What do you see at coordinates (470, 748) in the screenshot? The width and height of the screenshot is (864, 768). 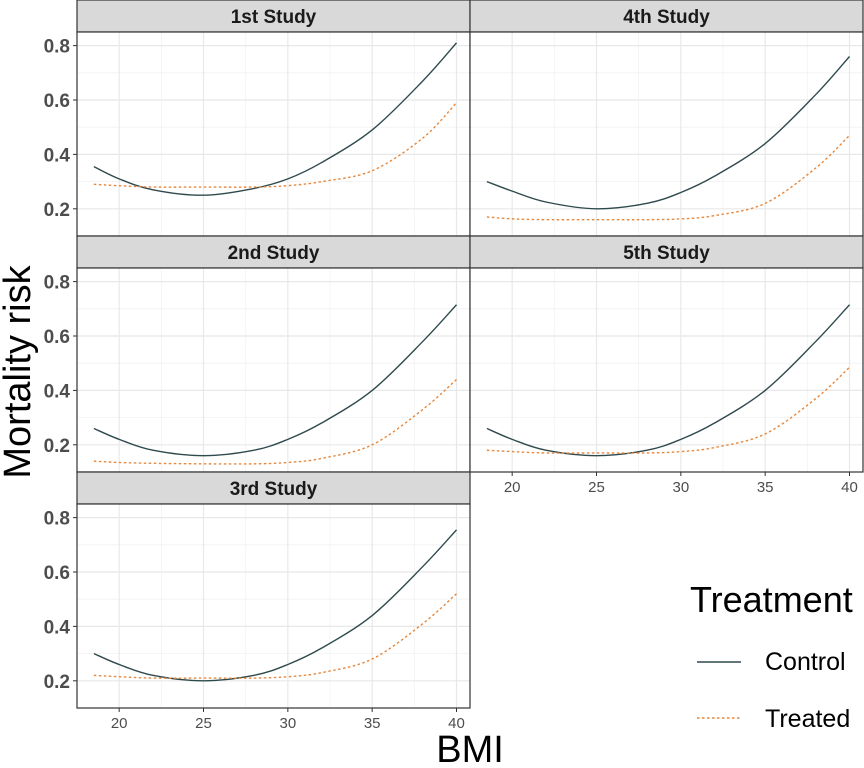 I see `x-axis-title: BMI` at bounding box center [470, 748].